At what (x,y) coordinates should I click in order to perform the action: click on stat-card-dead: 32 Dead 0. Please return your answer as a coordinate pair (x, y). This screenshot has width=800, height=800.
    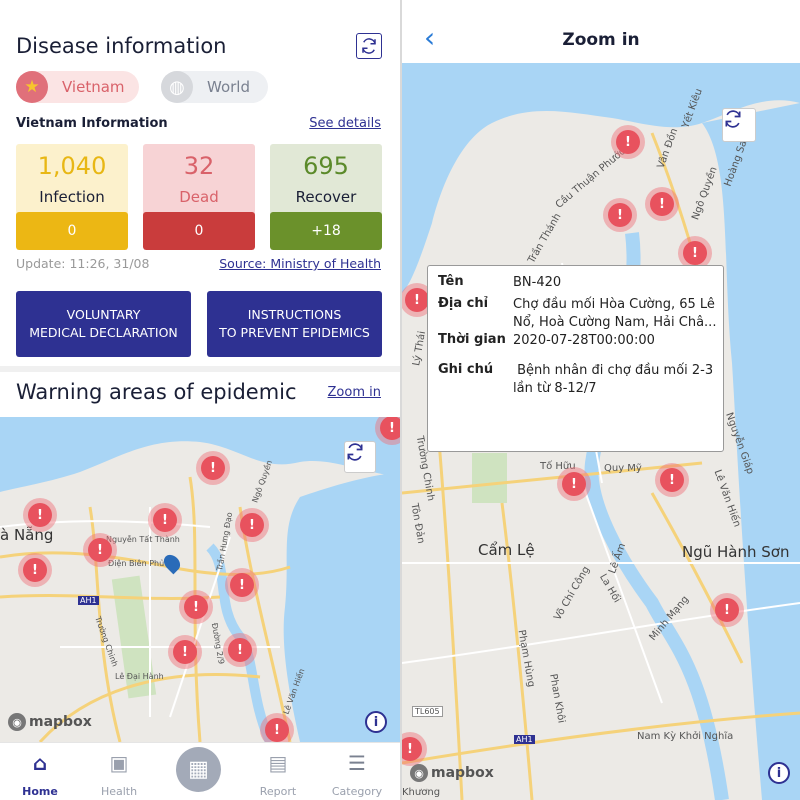
    Looking at the image, I should click on (199, 197).